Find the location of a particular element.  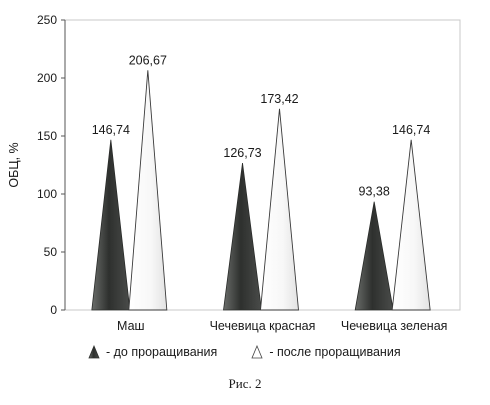

legend-item-after: - после проращивания is located at coordinates (326, 352).